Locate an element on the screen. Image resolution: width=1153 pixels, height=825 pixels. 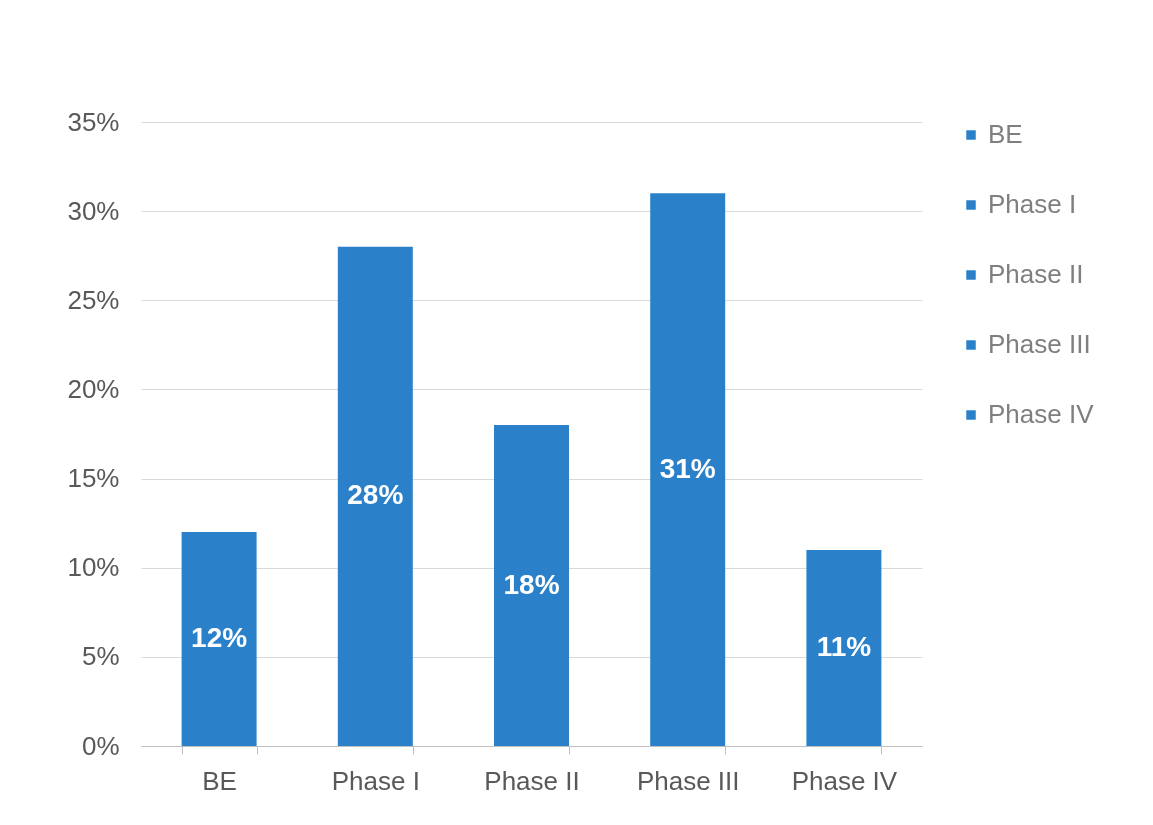
x-tick-label: BE is located at coordinates (219, 780).